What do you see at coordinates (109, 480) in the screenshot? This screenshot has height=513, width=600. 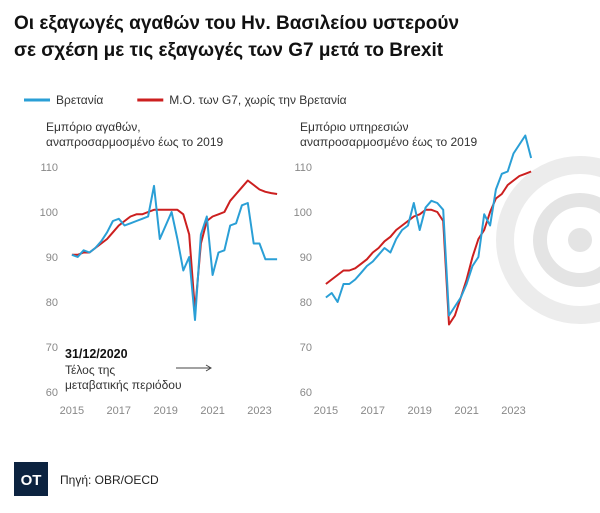 I see `source: Πηγή: OBR/OECD` at bounding box center [109, 480].